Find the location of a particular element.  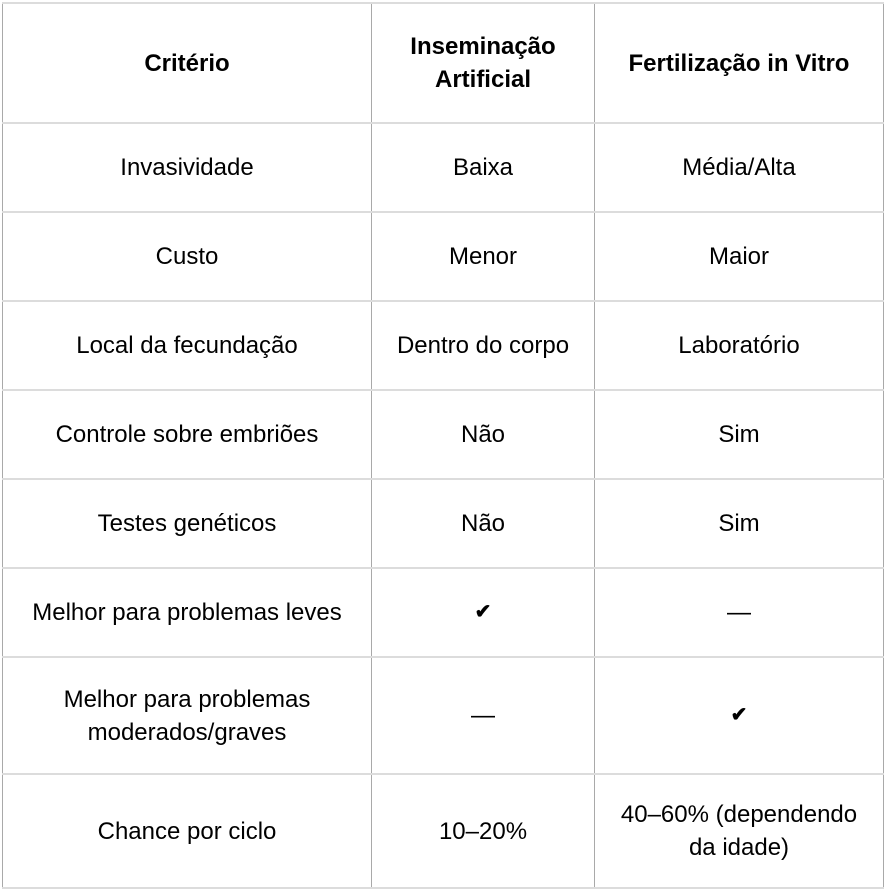

criterion-cell: Invasividade is located at coordinates (187, 168).